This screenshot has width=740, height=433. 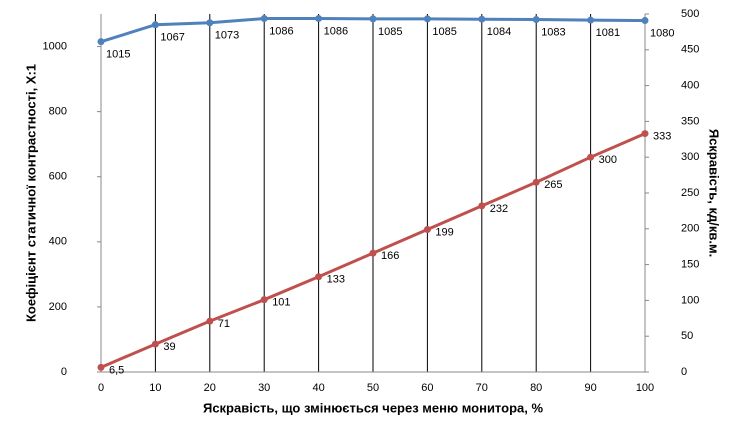 What do you see at coordinates (553, 32) in the screenshot?
I see `data-label: 1083` at bounding box center [553, 32].